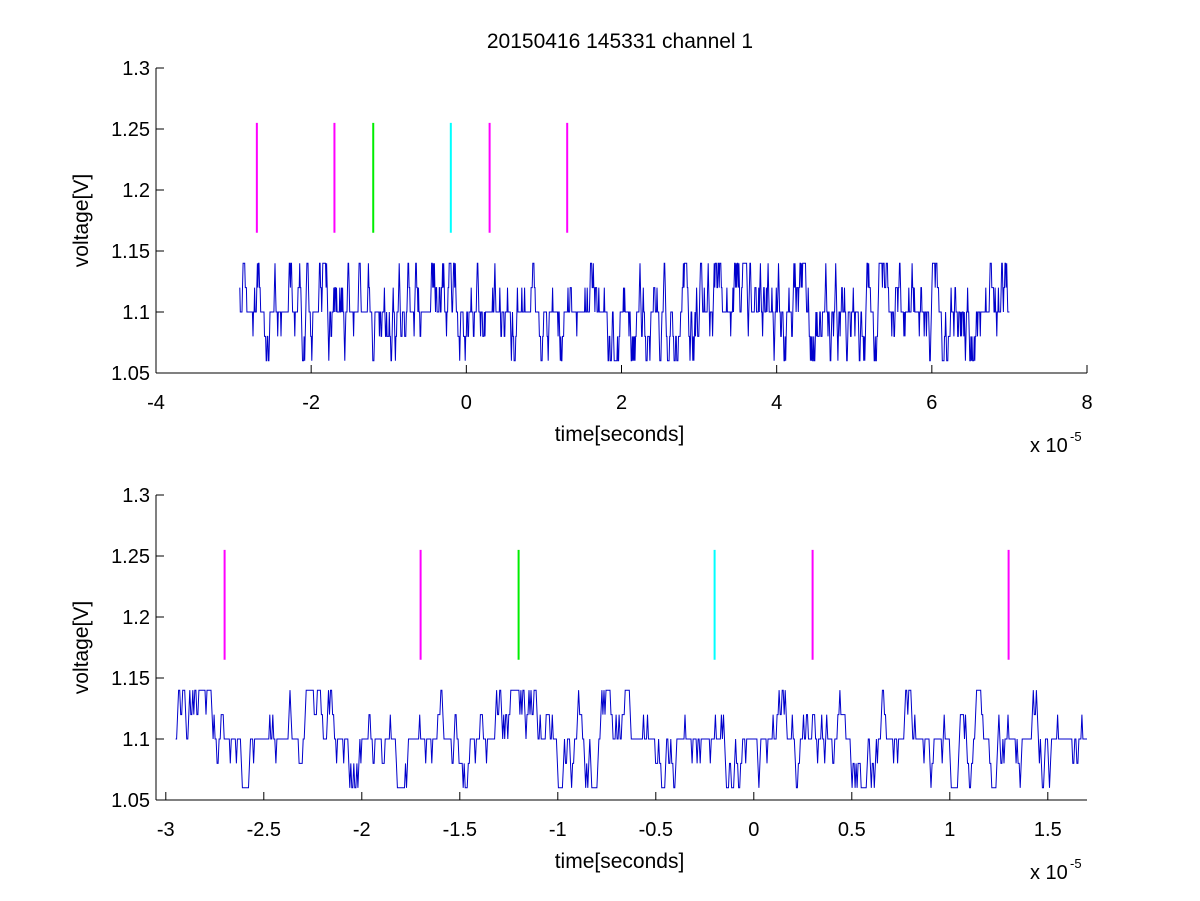 The height and width of the screenshot is (901, 1200). I want to click on x-tick-label: -3, so click(166, 830).